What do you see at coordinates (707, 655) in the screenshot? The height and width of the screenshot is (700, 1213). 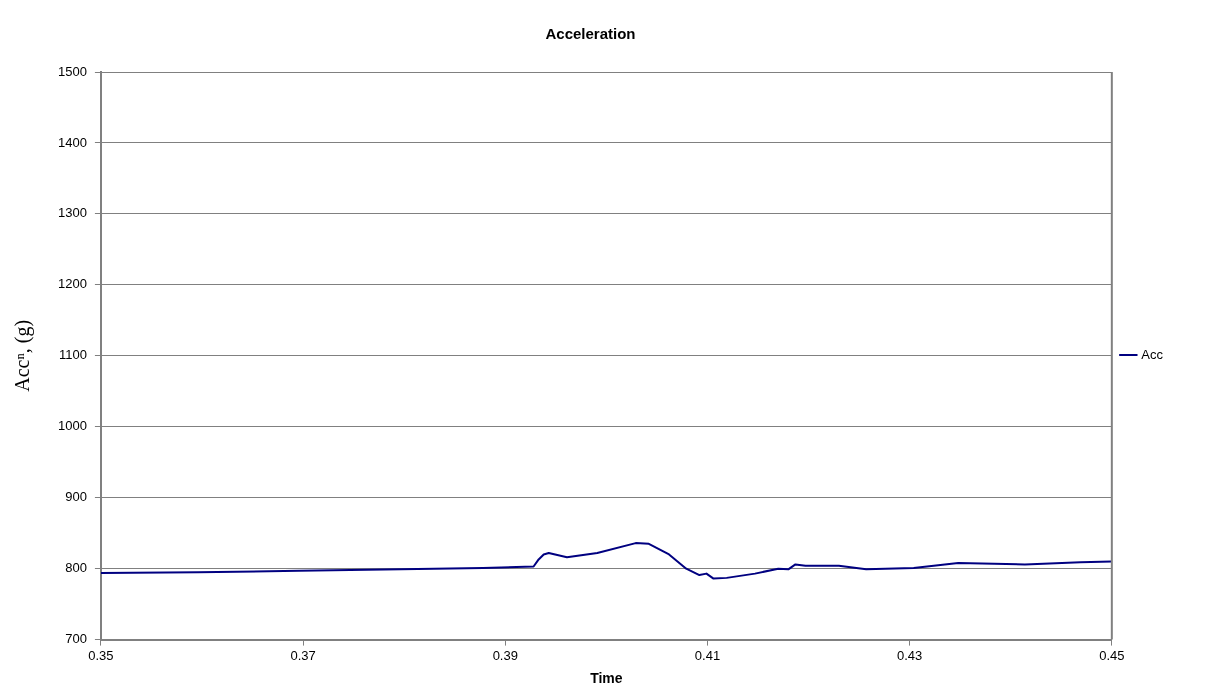 I see `x-tick-label: 0.41` at bounding box center [707, 655].